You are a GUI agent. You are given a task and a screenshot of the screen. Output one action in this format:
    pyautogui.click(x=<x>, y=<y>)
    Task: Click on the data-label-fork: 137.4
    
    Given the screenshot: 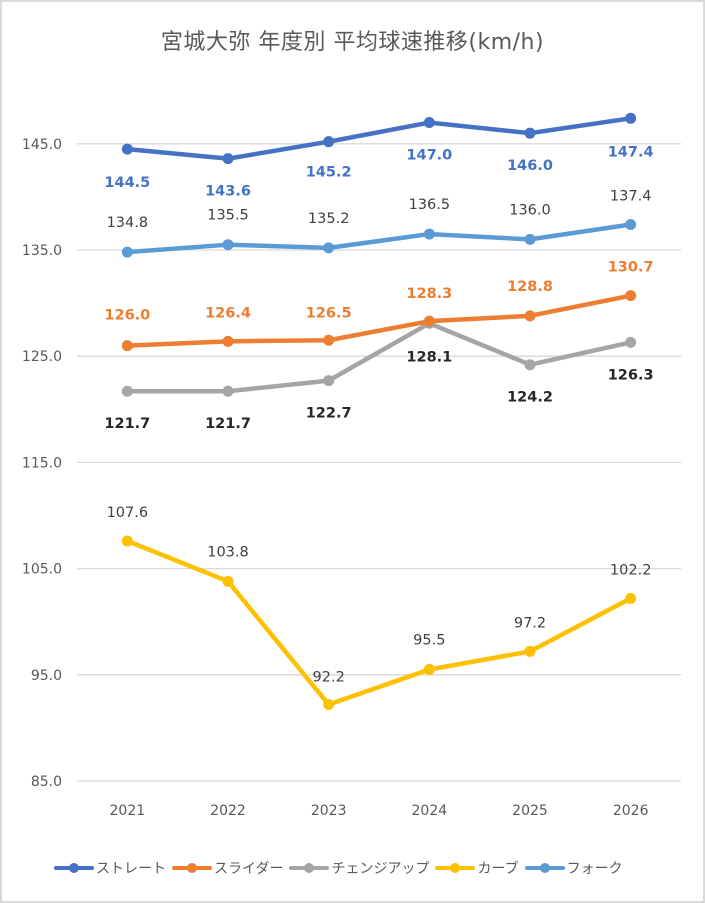 What is the action you would take?
    pyautogui.click(x=631, y=197)
    